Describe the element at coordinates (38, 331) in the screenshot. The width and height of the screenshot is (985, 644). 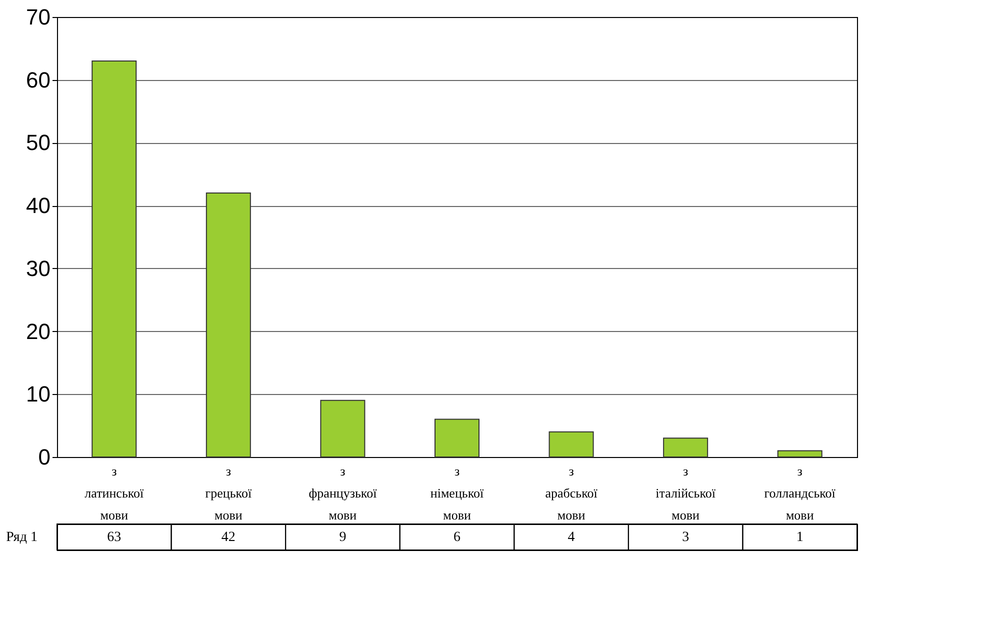
I see `y-tick-label: 20` at that location.